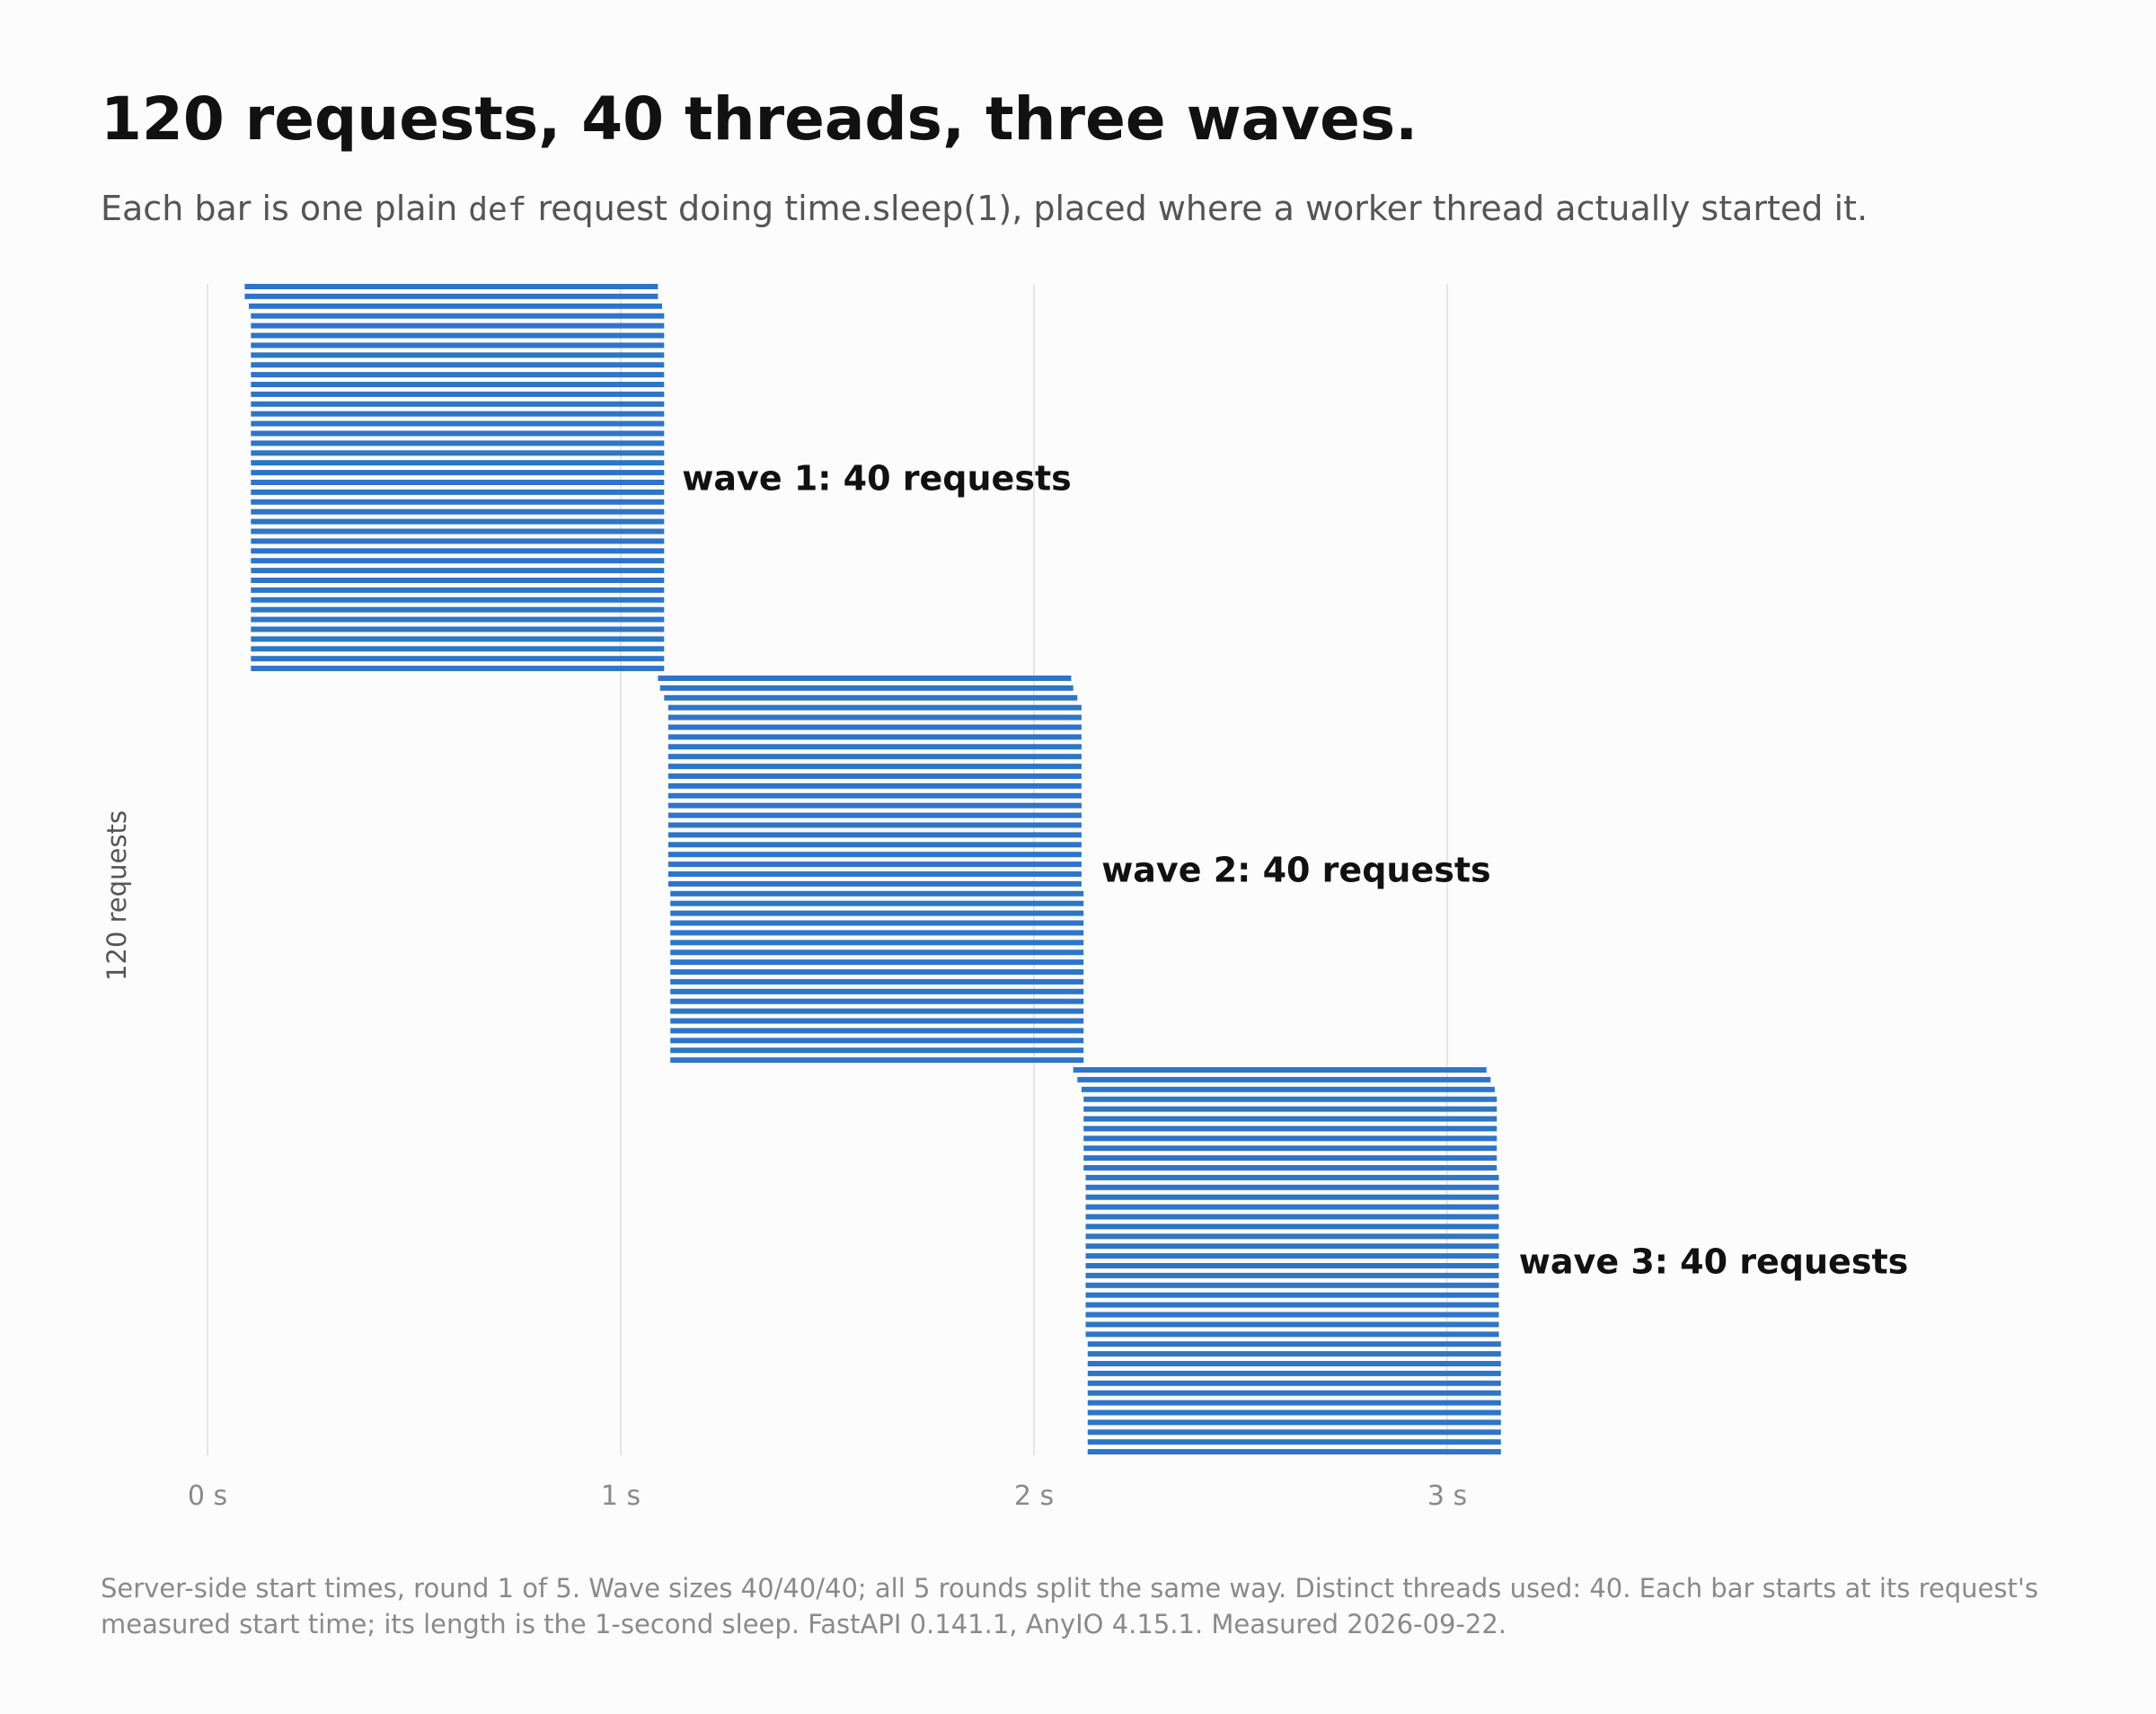 Image resolution: width=2156 pixels, height=1714 pixels. Describe the element at coordinates (1034, 1496) in the screenshot. I see `x-tick-label-2: 2 s` at that location.